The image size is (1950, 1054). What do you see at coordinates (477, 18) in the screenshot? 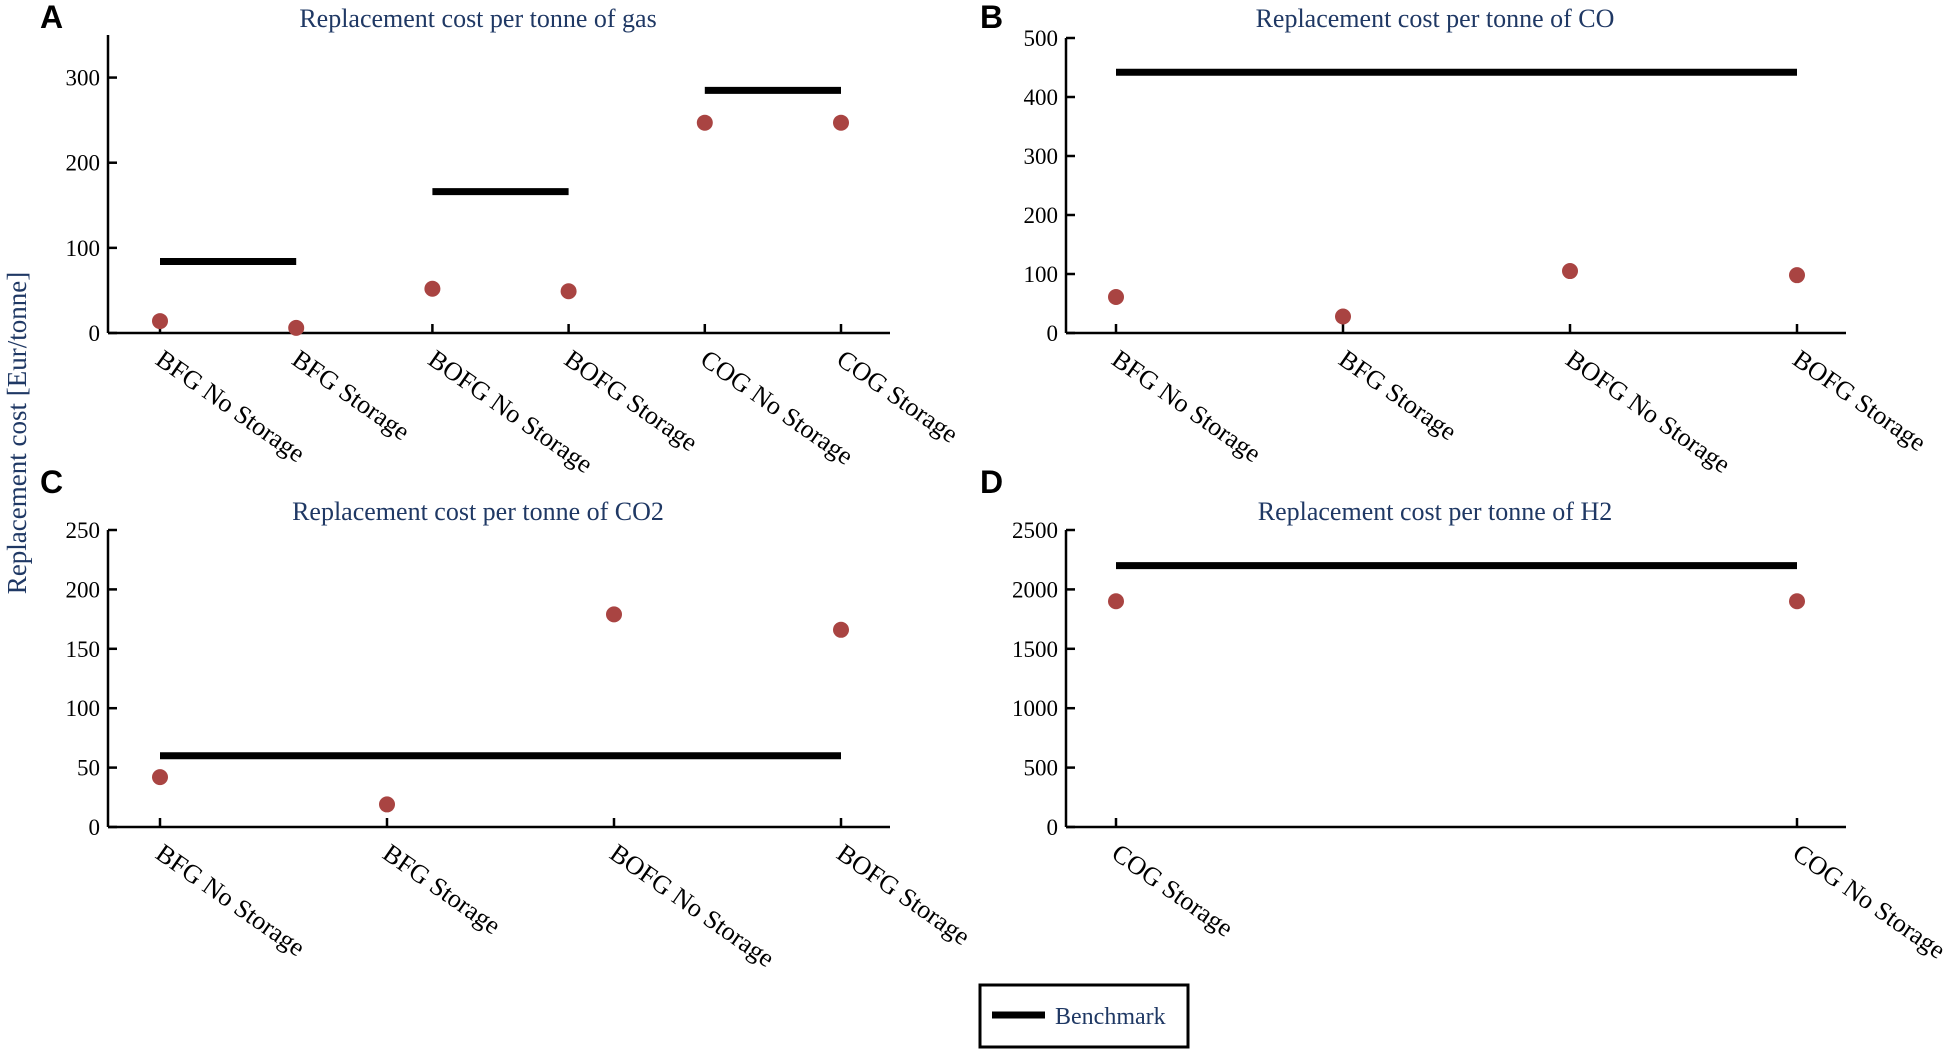
I see `chart-title: Replacement cost per tonne of gas` at bounding box center [477, 18].